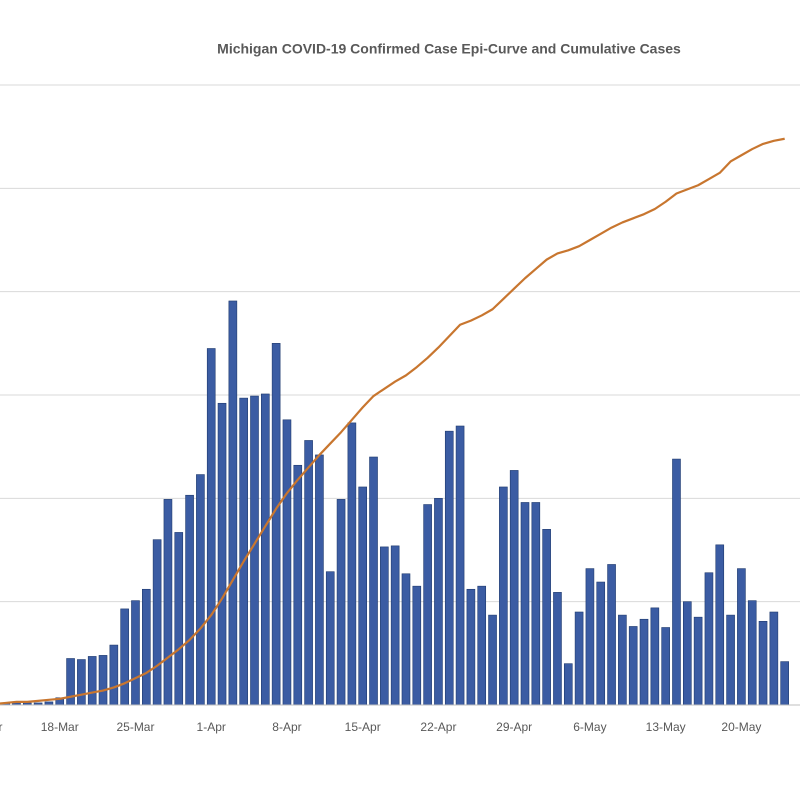  Describe the element at coordinates (60, 727) in the screenshot. I see `x-tick-label: 18-Mar` at that location.